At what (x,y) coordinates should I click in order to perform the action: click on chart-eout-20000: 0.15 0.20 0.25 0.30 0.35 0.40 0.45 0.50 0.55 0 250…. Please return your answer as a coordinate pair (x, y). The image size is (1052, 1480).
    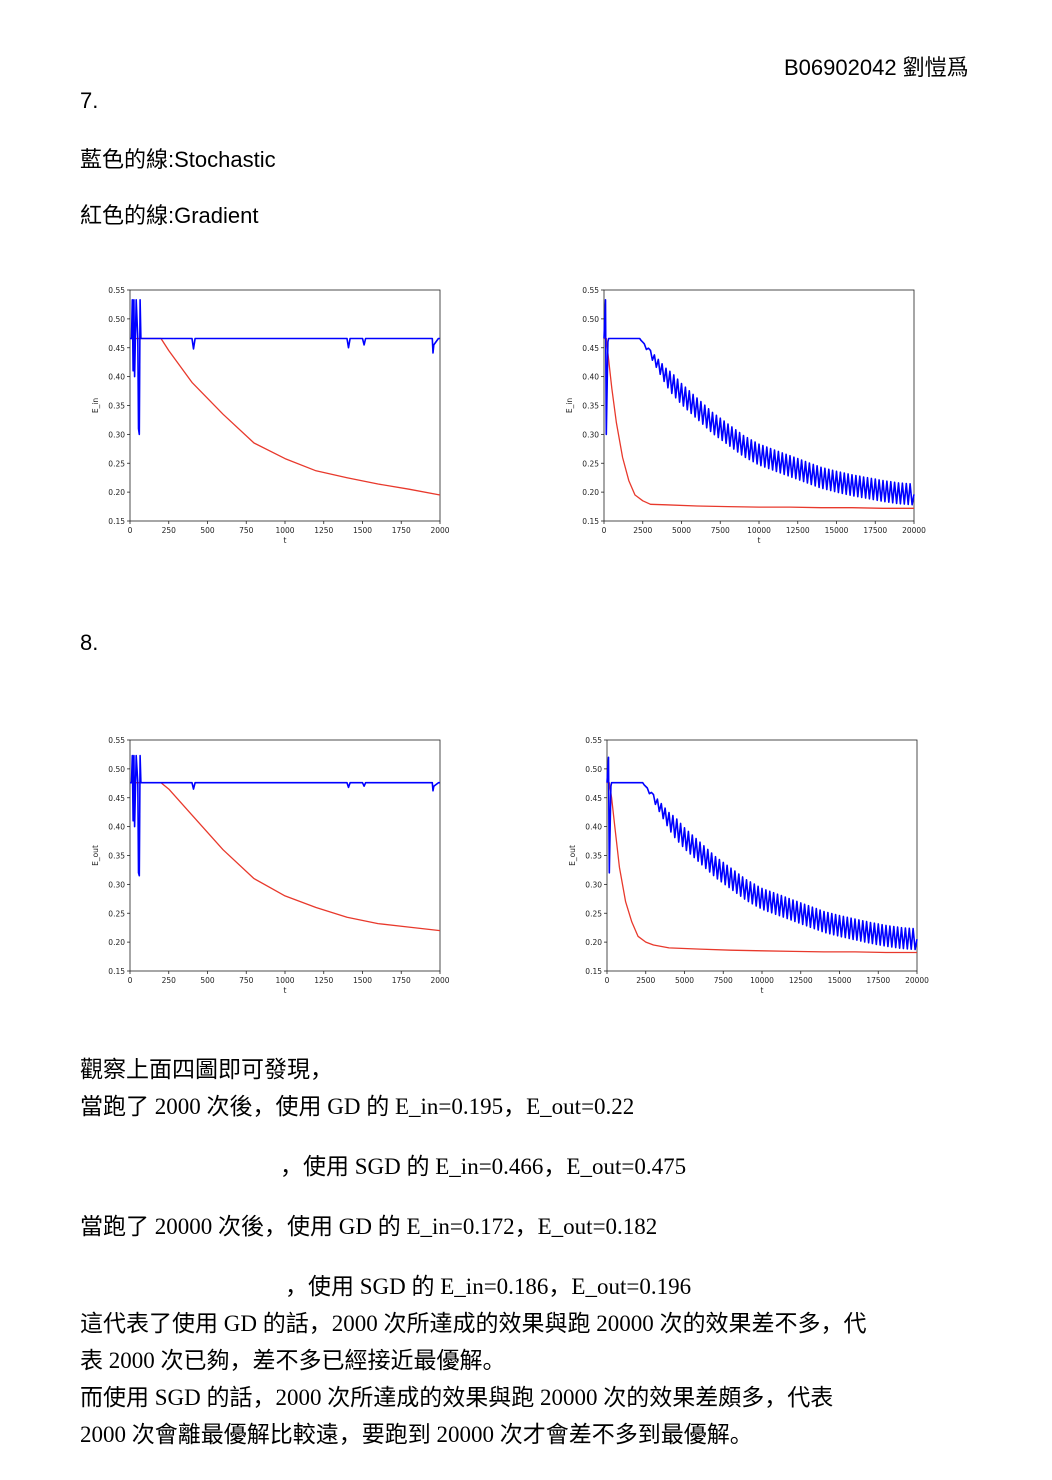
    Looking at the image, I should click on (748, 865).